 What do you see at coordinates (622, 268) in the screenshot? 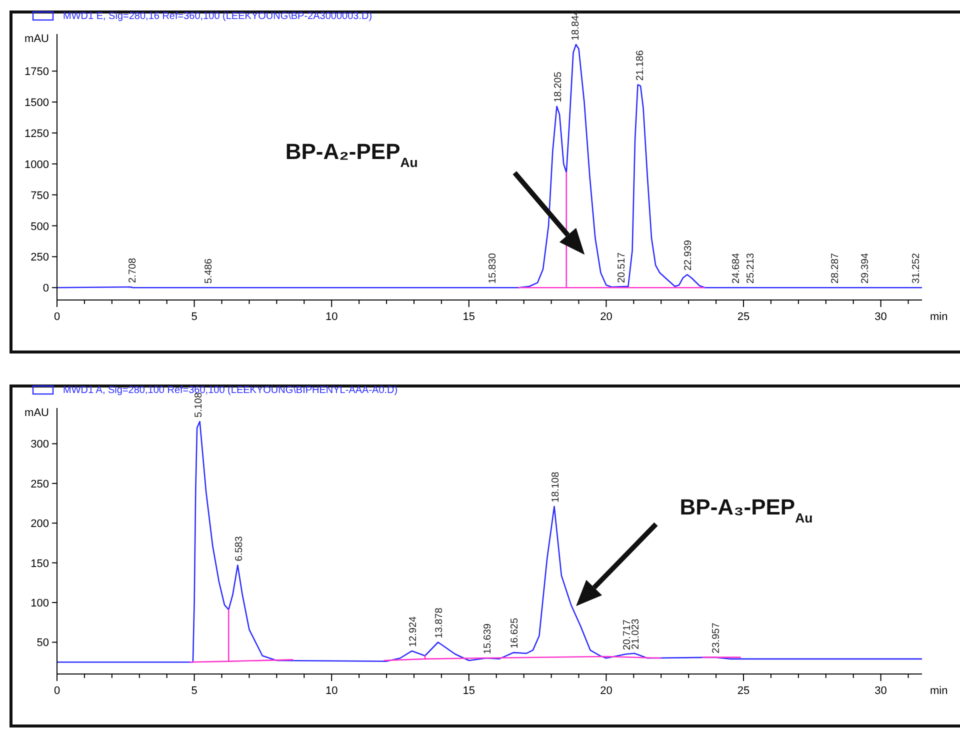
I see `annotation: 20.517` at bounding box center [622, 268].